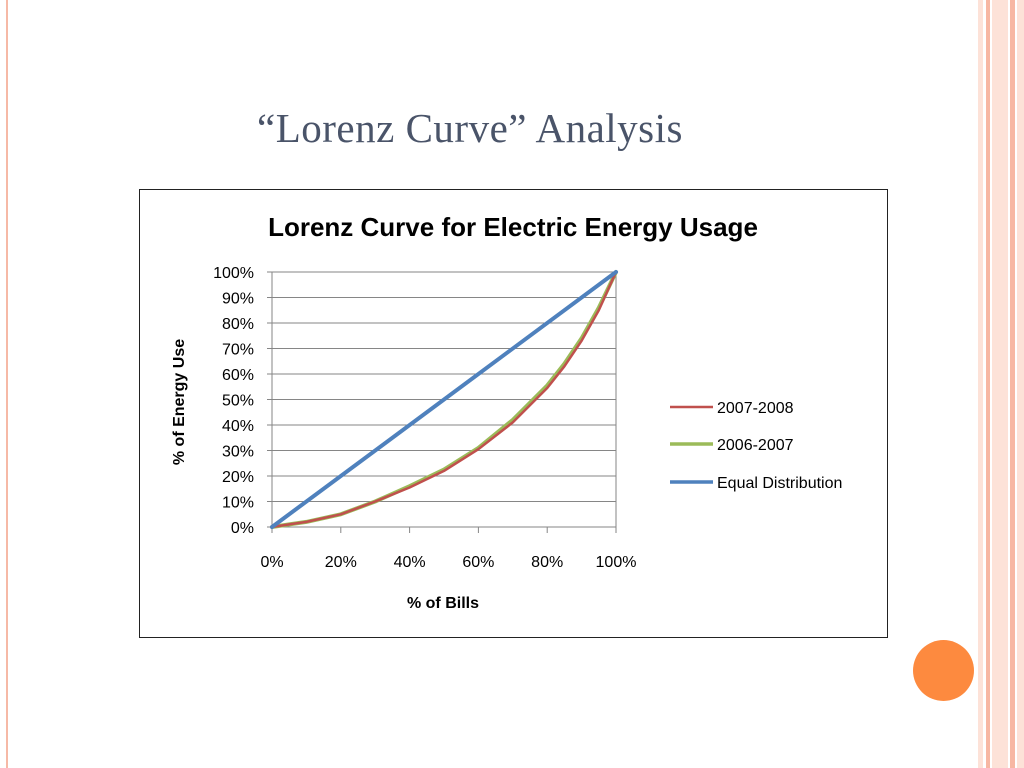  Describe the element at coordinates (179, 402) in the screenshot. I see `y-axis-label: % of Energy Use` at that location.